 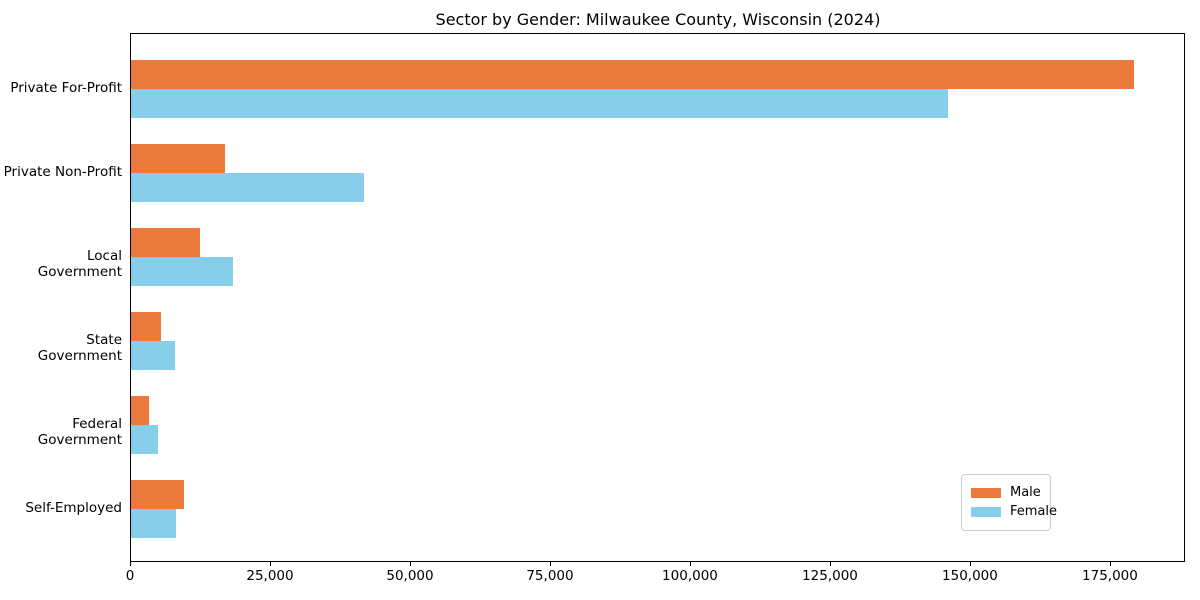 What do you see at coordinates (130, 576) in the screenshot?
I see `x-axis-tick-label: 0` at bounding box center [130, 576].